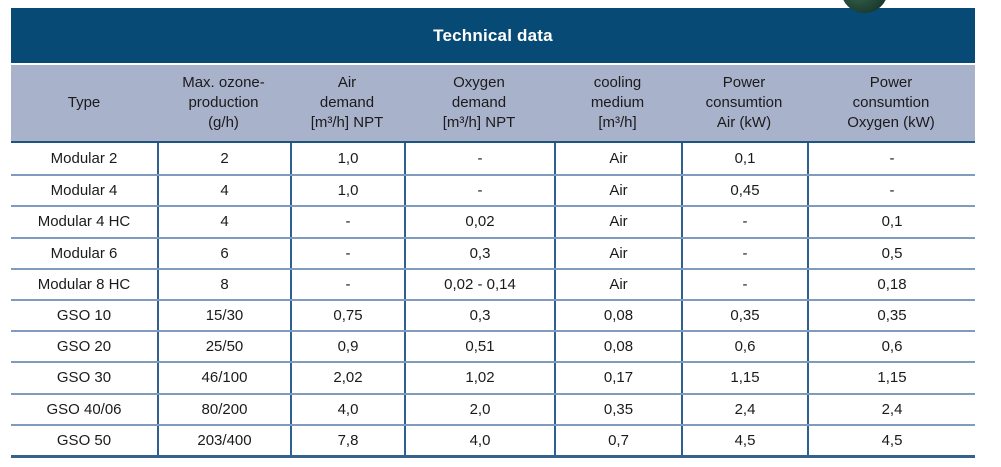  I want to click on column-header-power-oxygen: Power consumtion Oxygen (kW), so click(891, 102).